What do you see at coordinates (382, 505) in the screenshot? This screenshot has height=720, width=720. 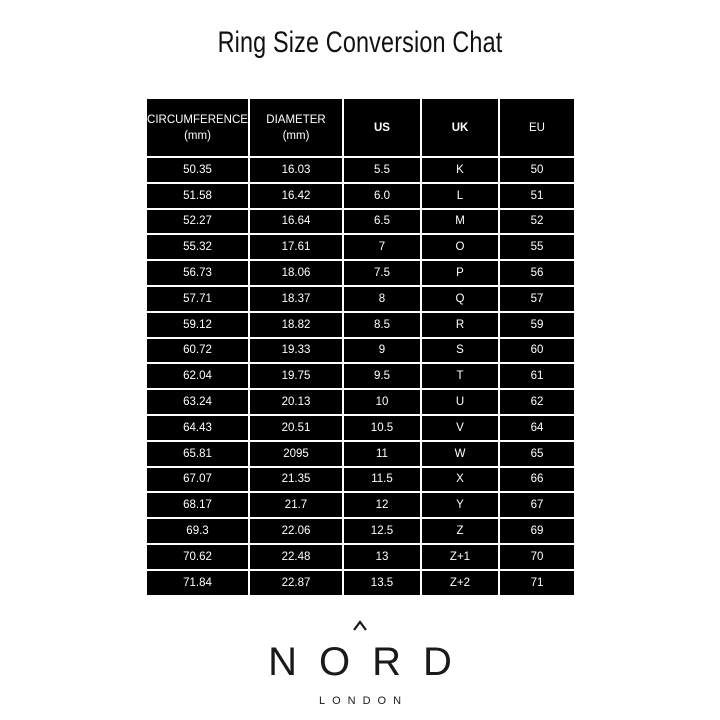 I see `cell-us: 12` at bounding box center [382, 505].